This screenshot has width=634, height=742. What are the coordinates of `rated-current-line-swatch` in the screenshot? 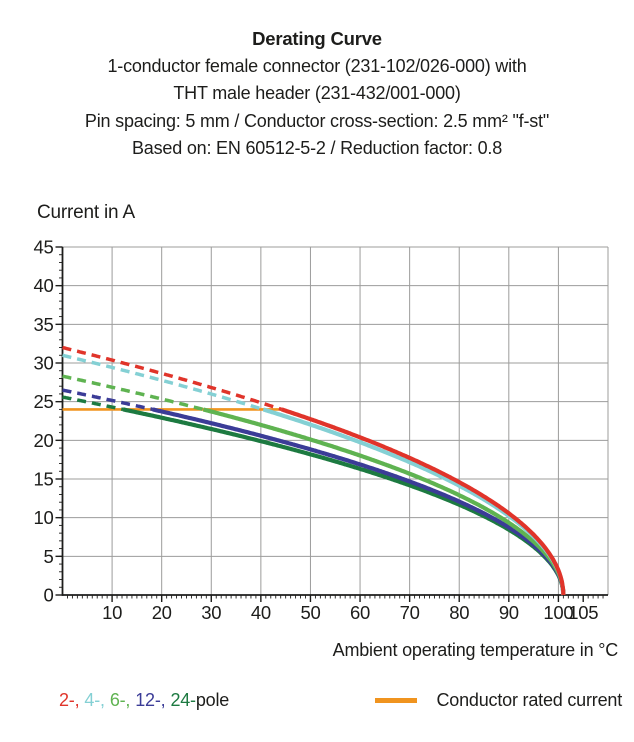 It's located at (395, 700).